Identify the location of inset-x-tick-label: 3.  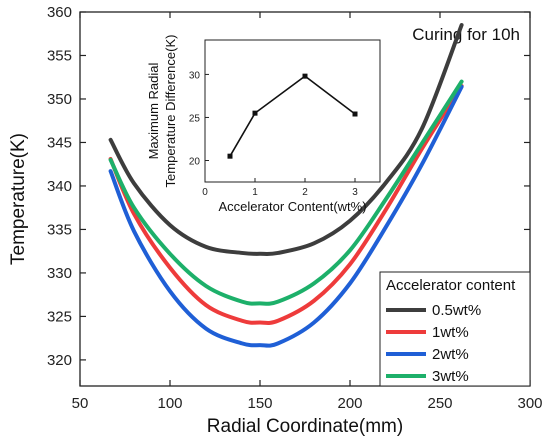
(355, 192).